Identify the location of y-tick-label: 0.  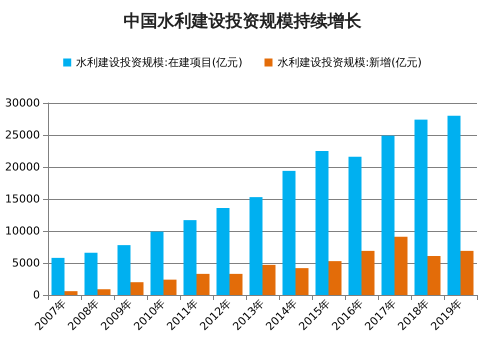
(36, 295).